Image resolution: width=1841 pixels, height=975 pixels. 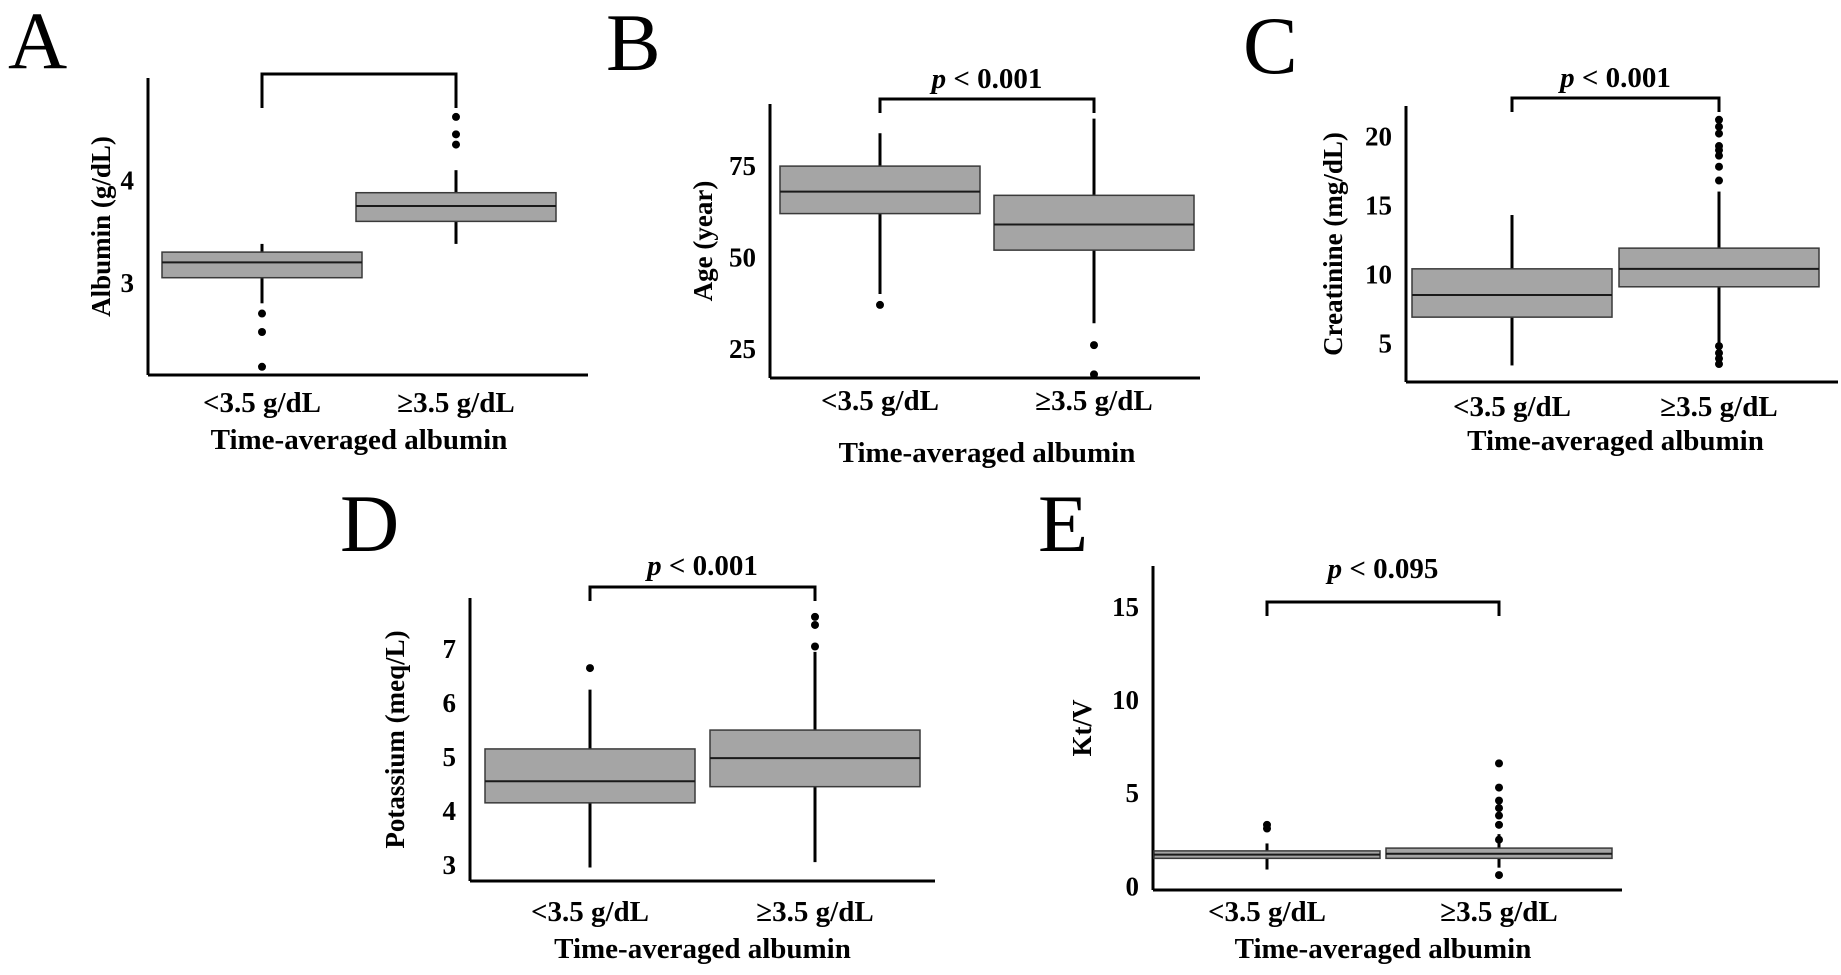 What do you see at coordinates (742, 349) in the screenshot?
I see `y-tick-label: 25` at bounding box center [742, 349].